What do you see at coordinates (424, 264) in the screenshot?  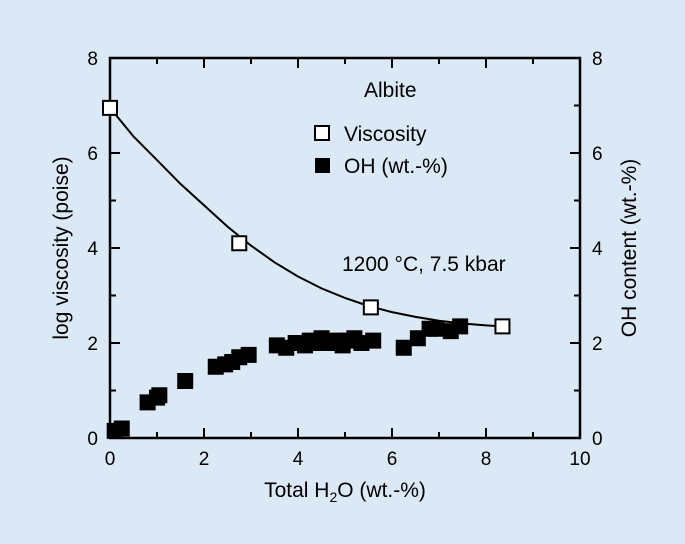 I see `conditions-annotation: 1200 °C, 7.5 kbar` at bounding box center [424, 264].